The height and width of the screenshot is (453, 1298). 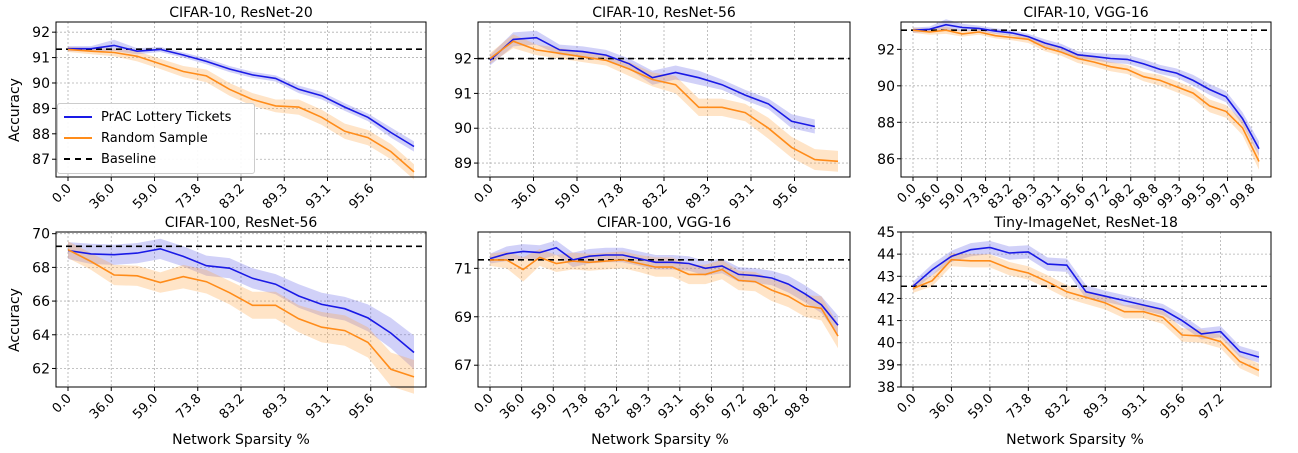 What do you see at coordinates (886, 233) in the screenshot?
I see `y-tick-label: 45` at bounding box center [886, 233].